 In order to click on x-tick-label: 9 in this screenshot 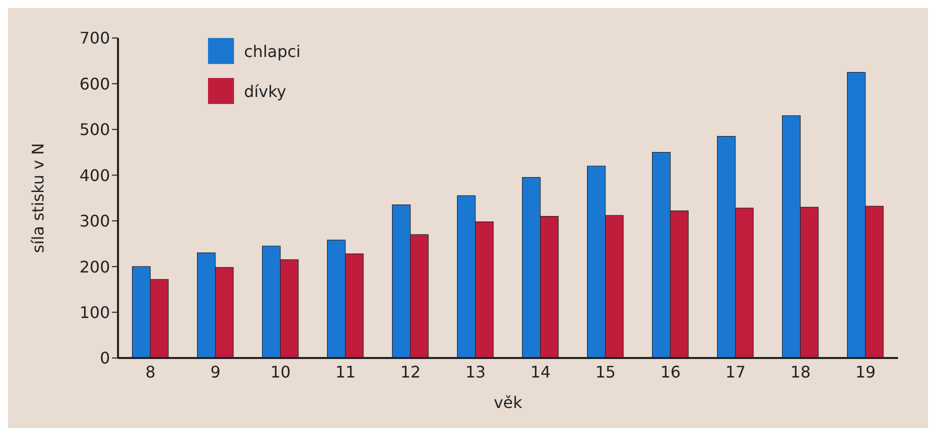, I will do `click(215, 372)`.